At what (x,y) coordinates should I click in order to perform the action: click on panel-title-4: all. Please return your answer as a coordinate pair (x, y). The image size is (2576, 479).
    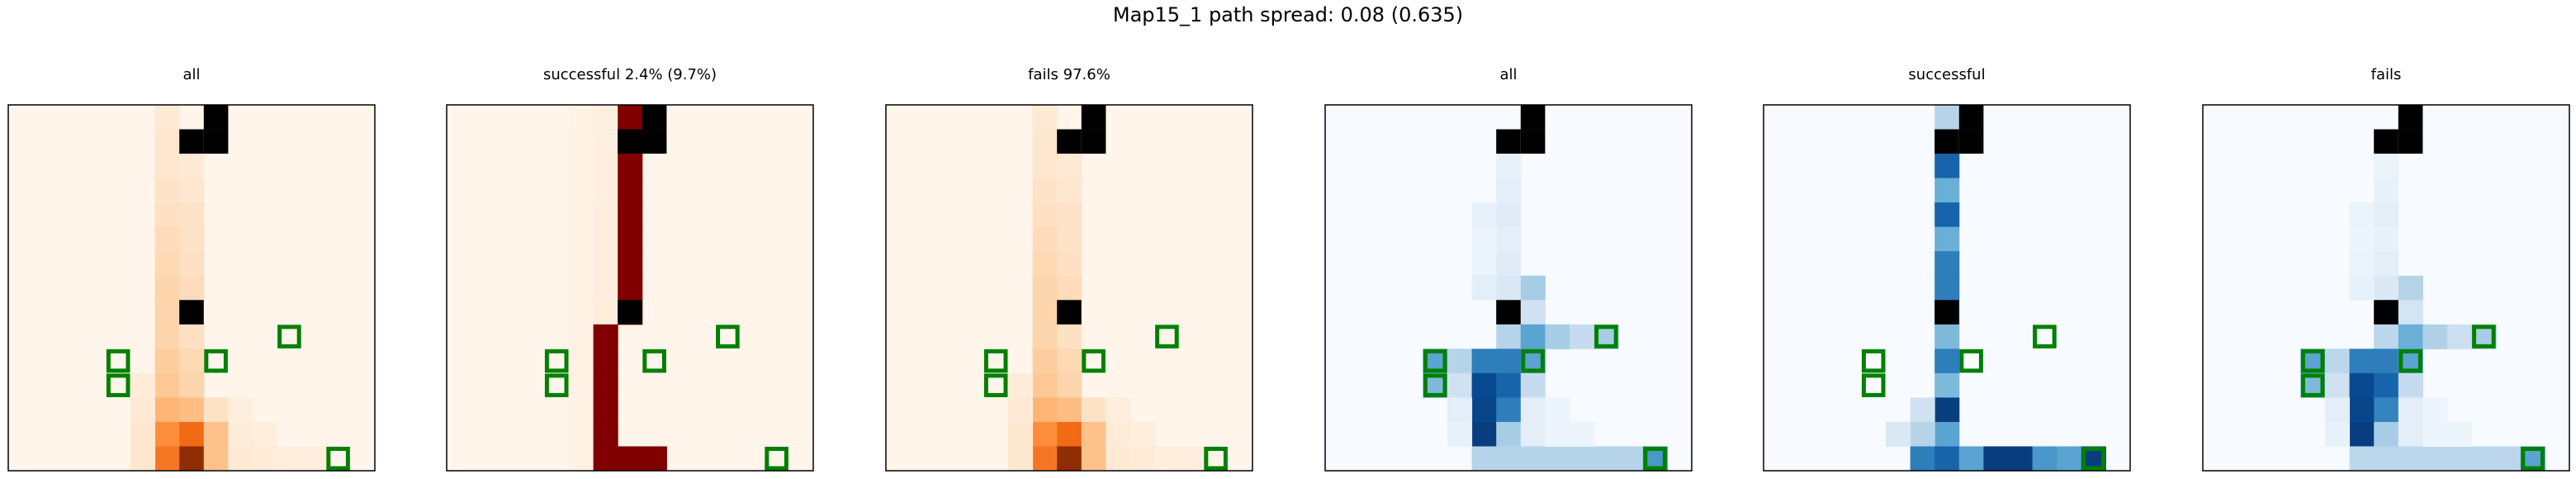
    Looking at the image, I should click on (1508, 75).